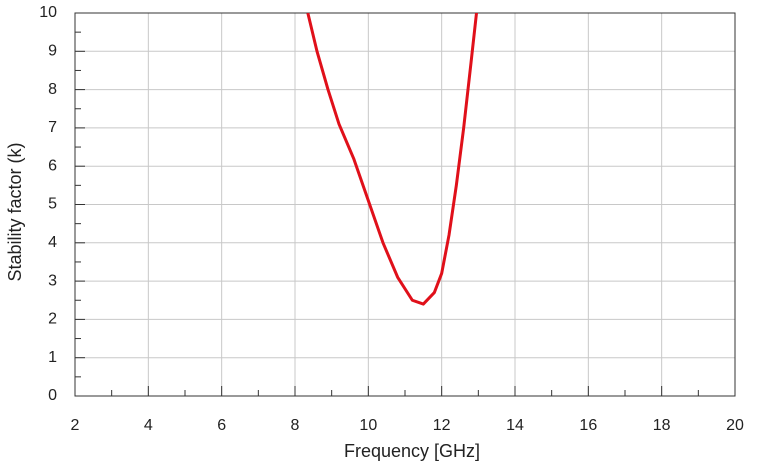  Describe the element at coordinates (52, 165) in the screenshot. I see `y-tick-label: 6` at that location.